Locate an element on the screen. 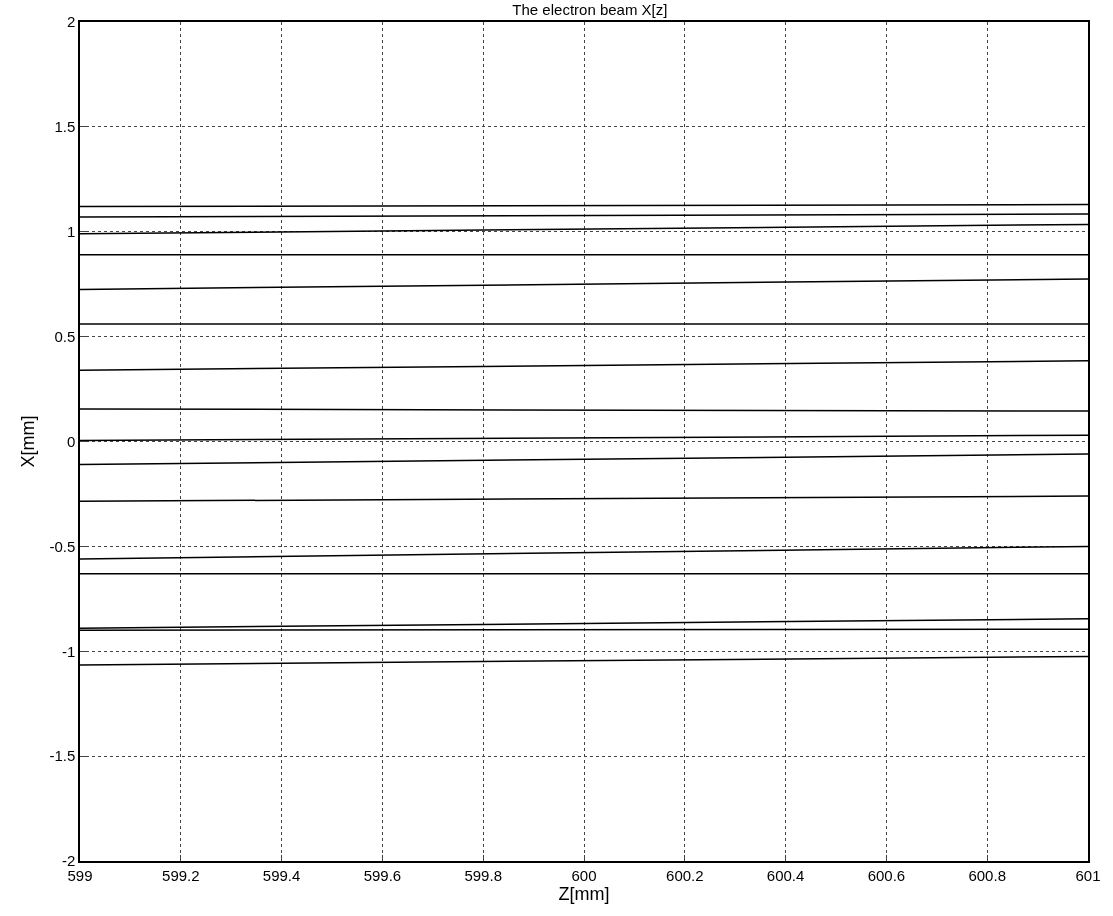 The image size is (1113, 916). x-tick-label: 600.2 is located at coordinates (685, 875).